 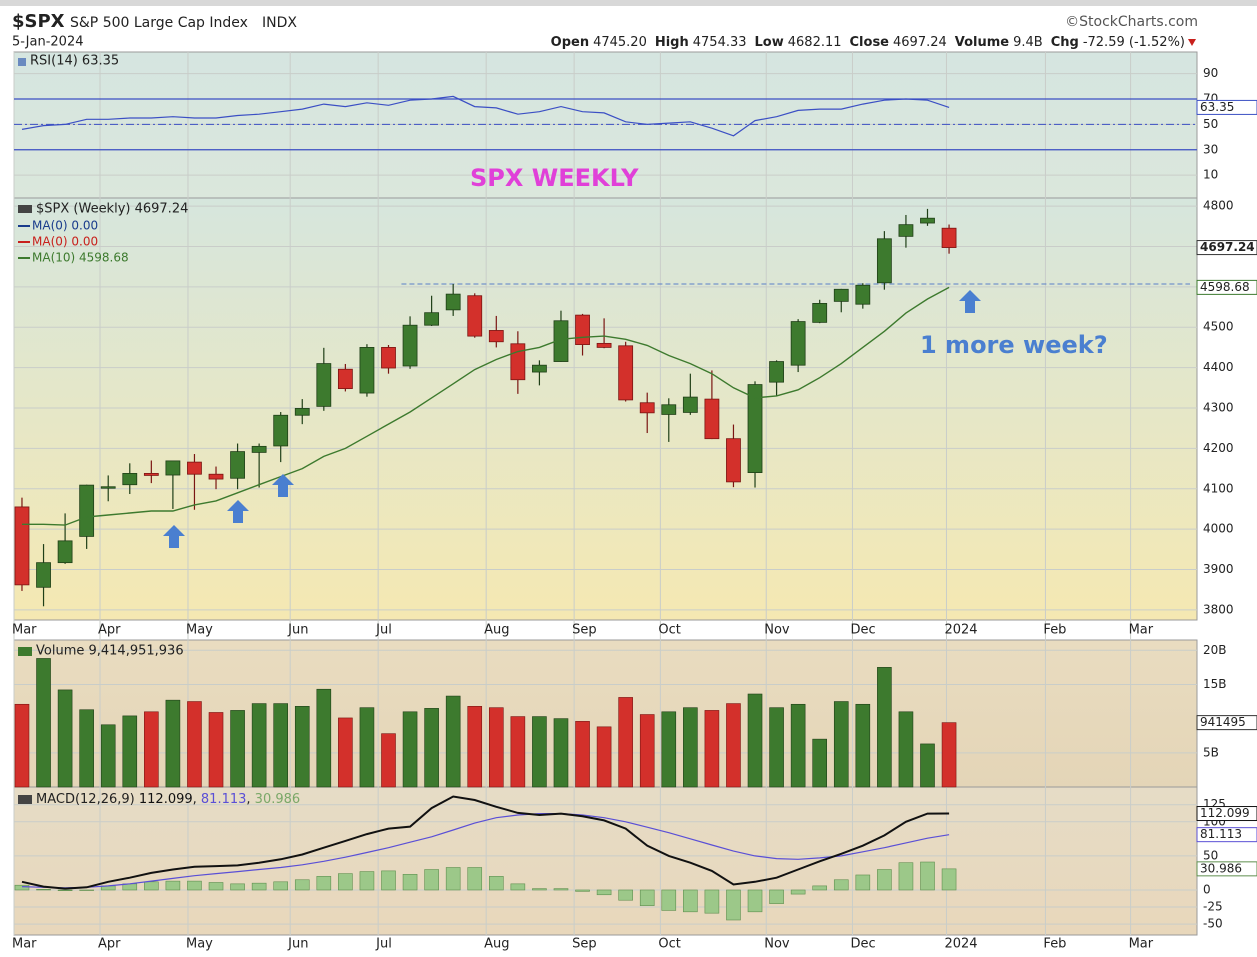 I want to click on value-box-label: 81.113, so click(x=1221, y=834).